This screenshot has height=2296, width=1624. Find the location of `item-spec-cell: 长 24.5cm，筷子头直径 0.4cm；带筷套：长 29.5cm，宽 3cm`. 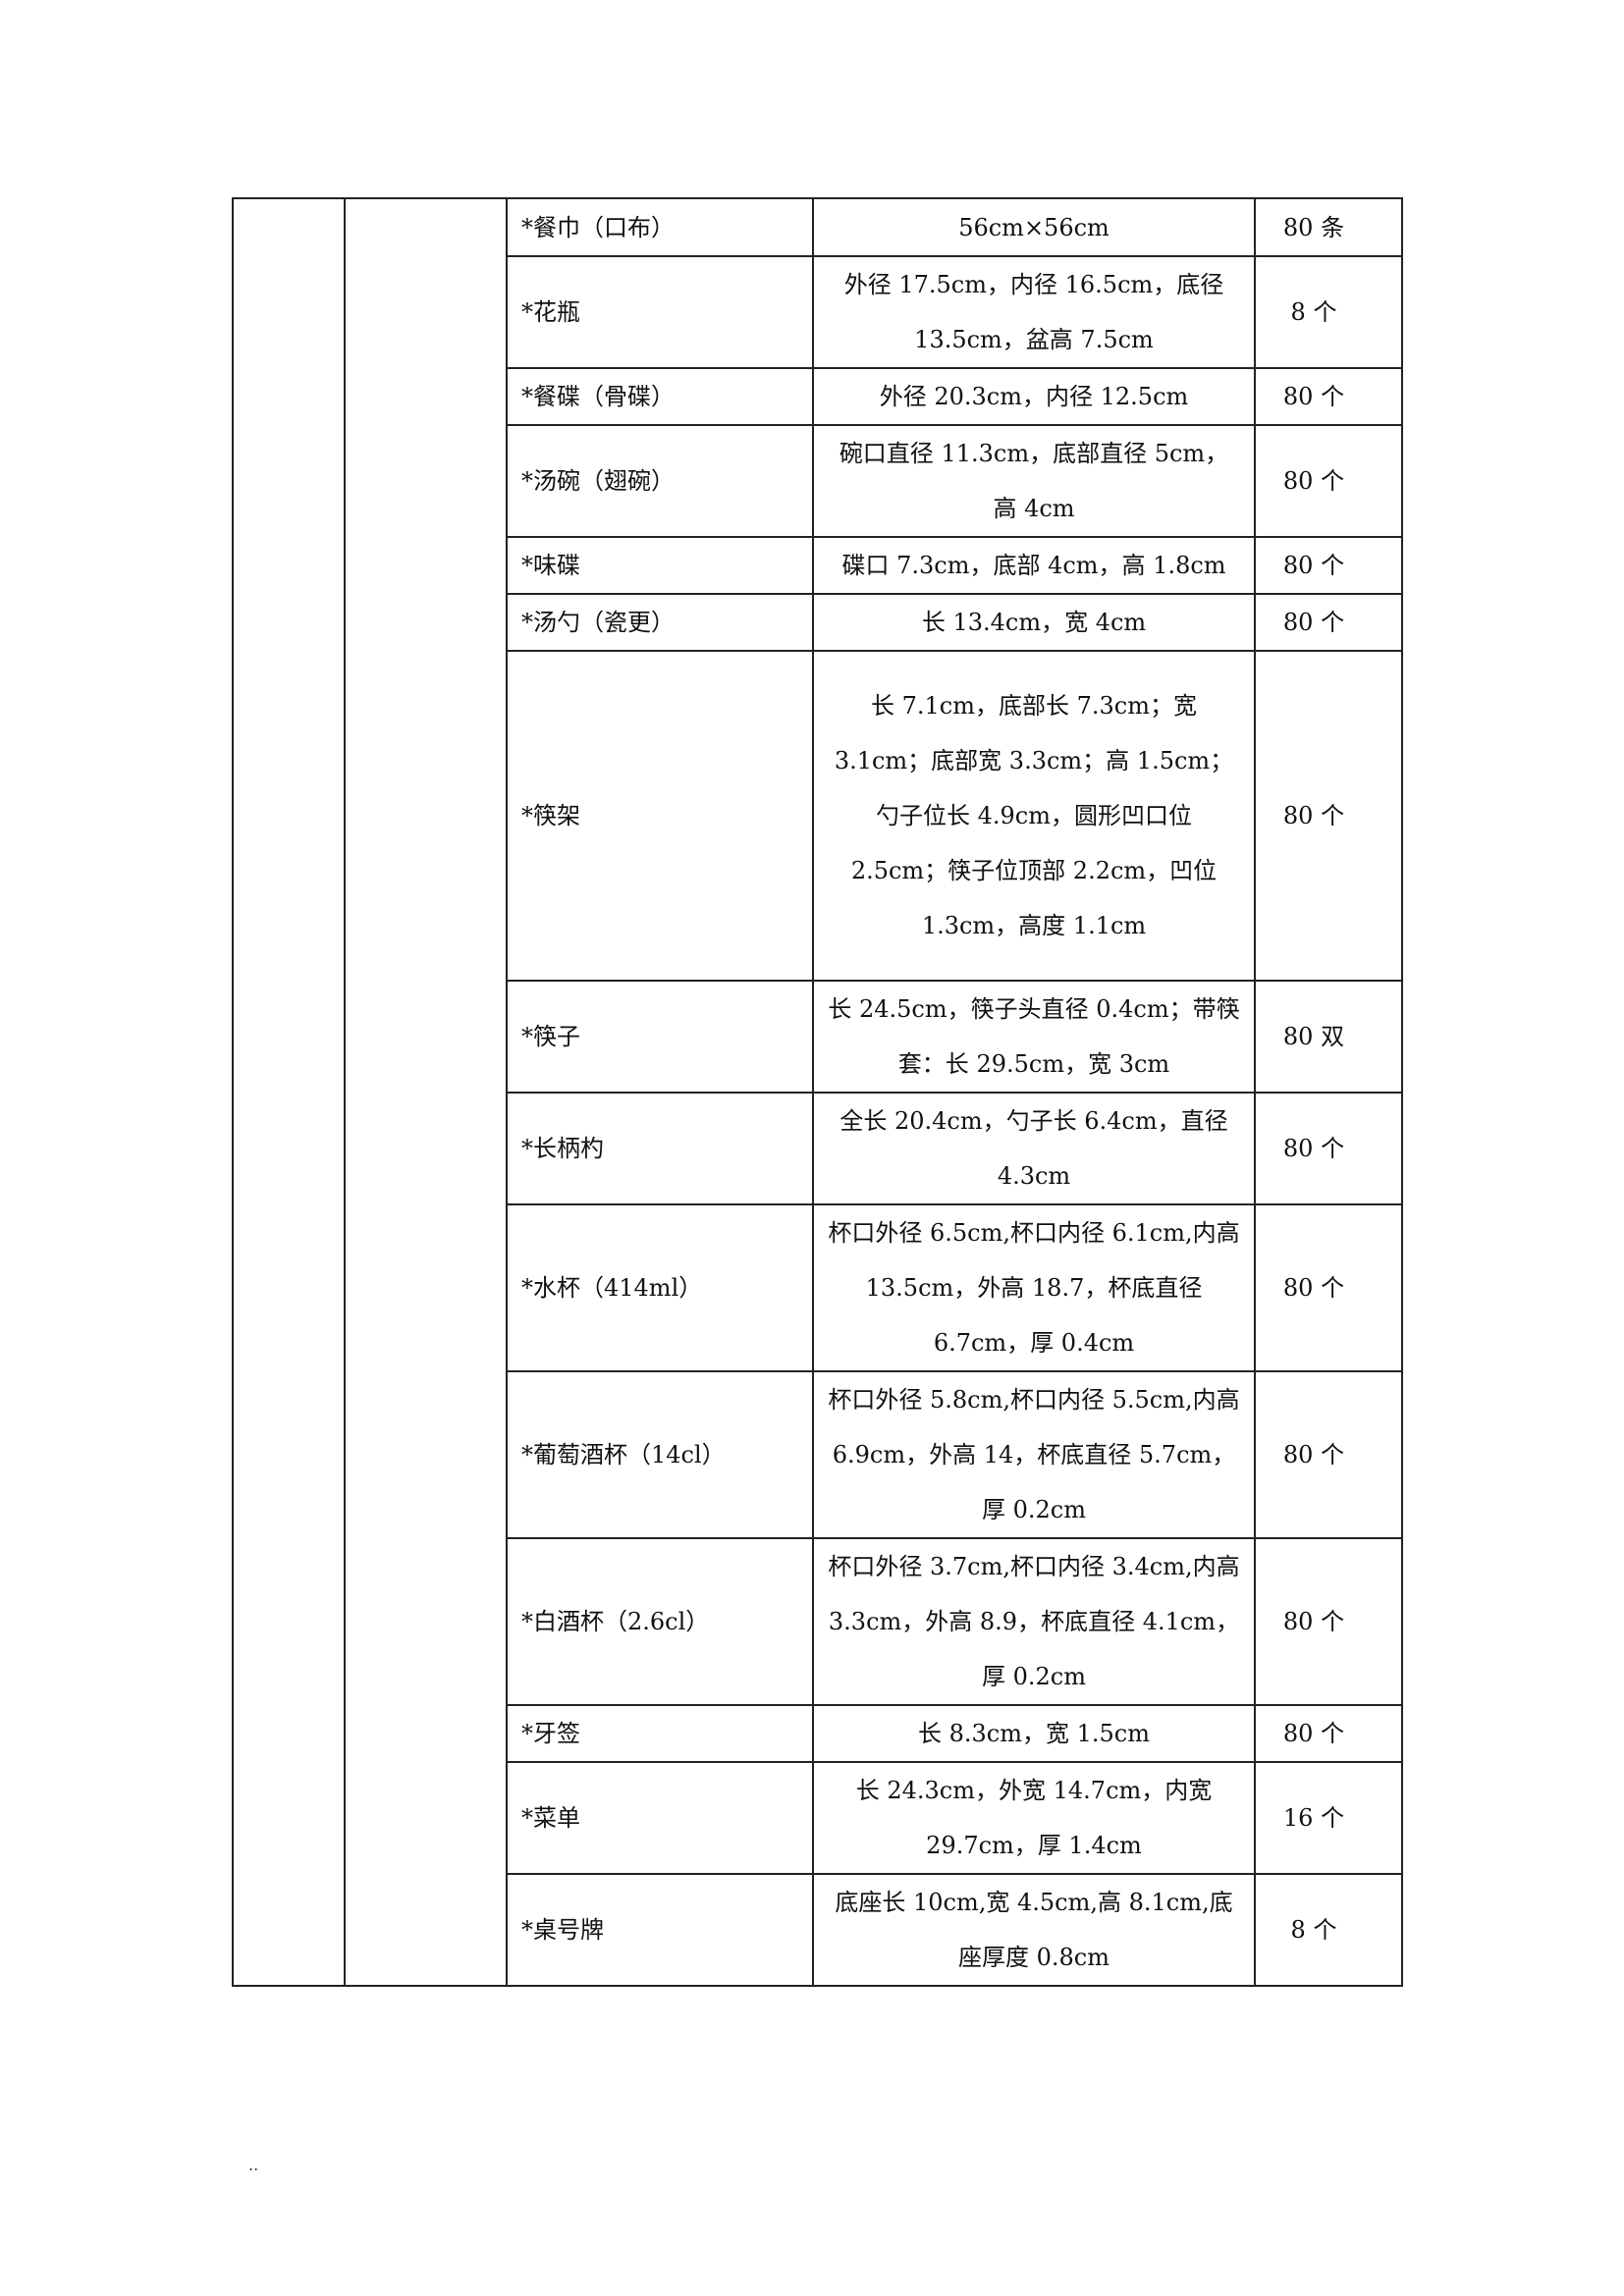

item-spec-cell: 长 24.5cm，筷子头直径 0.4cm；带筷套：长 29.5cm，宽 3cm is located at coordinates (1034, 1037).